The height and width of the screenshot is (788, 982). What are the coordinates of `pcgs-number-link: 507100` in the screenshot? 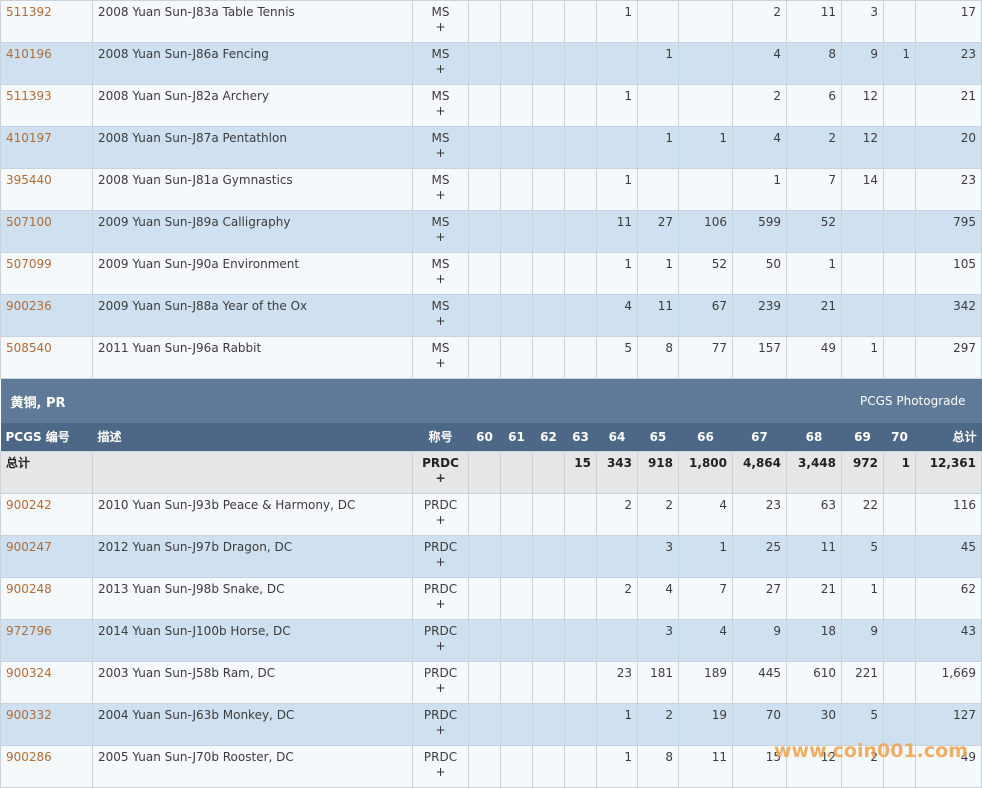 It's located at (29, 222).